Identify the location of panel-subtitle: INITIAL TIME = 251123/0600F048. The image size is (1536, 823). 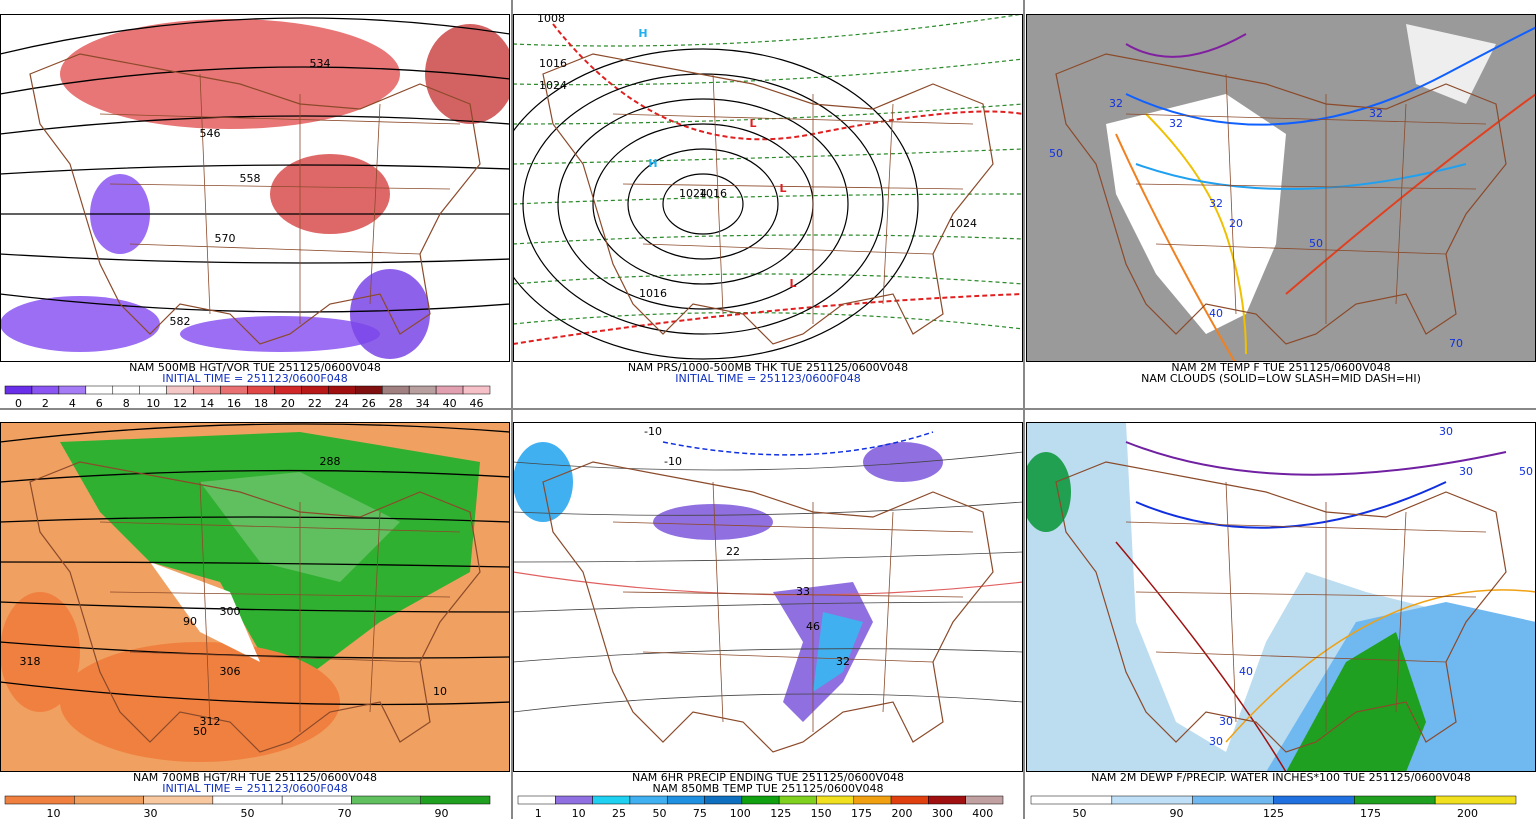
(254, 788).